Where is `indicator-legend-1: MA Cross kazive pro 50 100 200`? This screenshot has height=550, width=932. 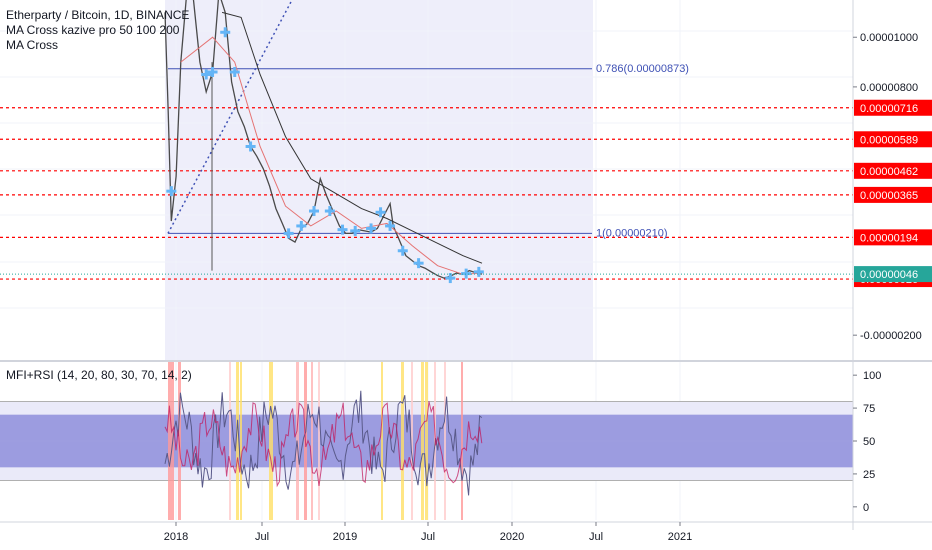 indicator-legend-1: MA Cross kazive pro 50 100 200 is located at coordinates (93, 30).